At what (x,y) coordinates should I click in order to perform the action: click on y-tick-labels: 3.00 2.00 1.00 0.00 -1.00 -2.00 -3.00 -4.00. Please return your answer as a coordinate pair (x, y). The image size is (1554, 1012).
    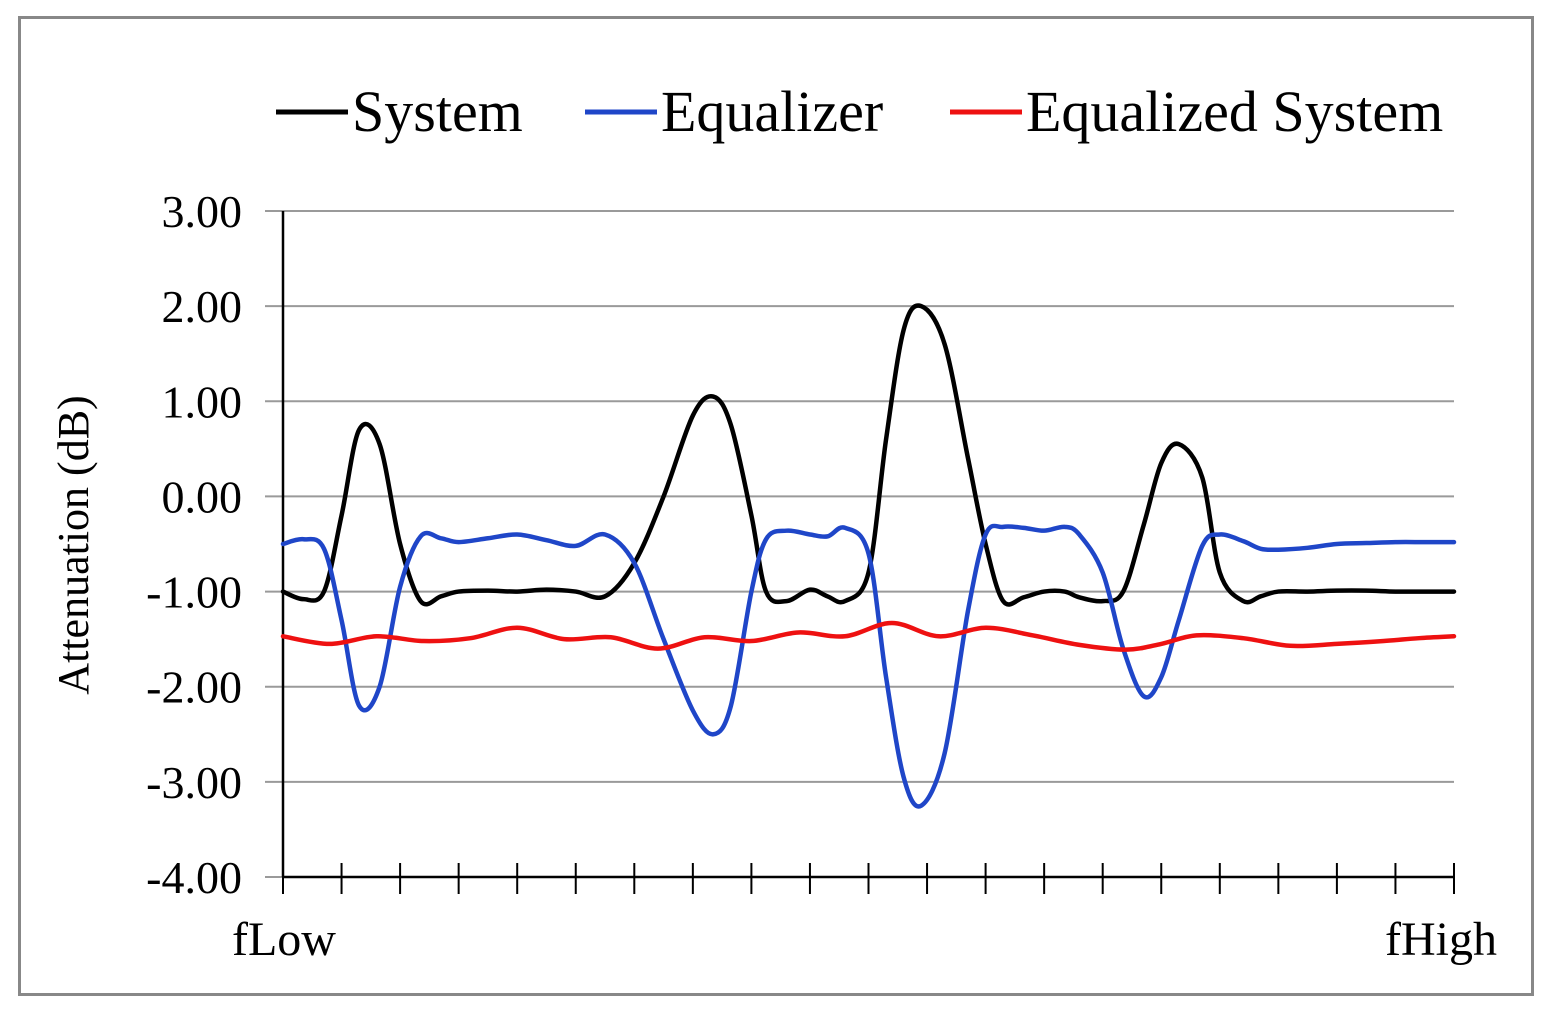
    Looking at the image, I should click on (194, 544).